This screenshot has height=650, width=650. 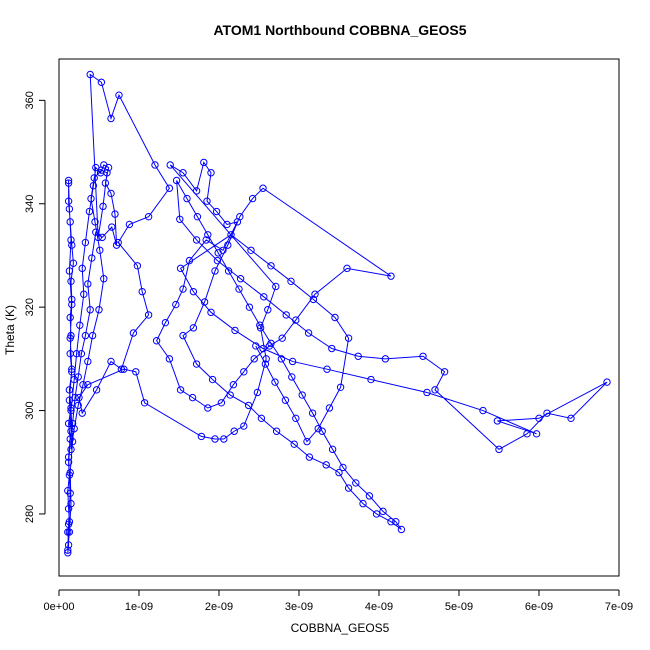 What do you see at coordinates (338, 601) in the screenshot?
I see `x-axis: 0e+00 1e-09 2e-09 3e-09 4e-09 5e-09 6e-09 7e-09` at bounding box center [338, 601].